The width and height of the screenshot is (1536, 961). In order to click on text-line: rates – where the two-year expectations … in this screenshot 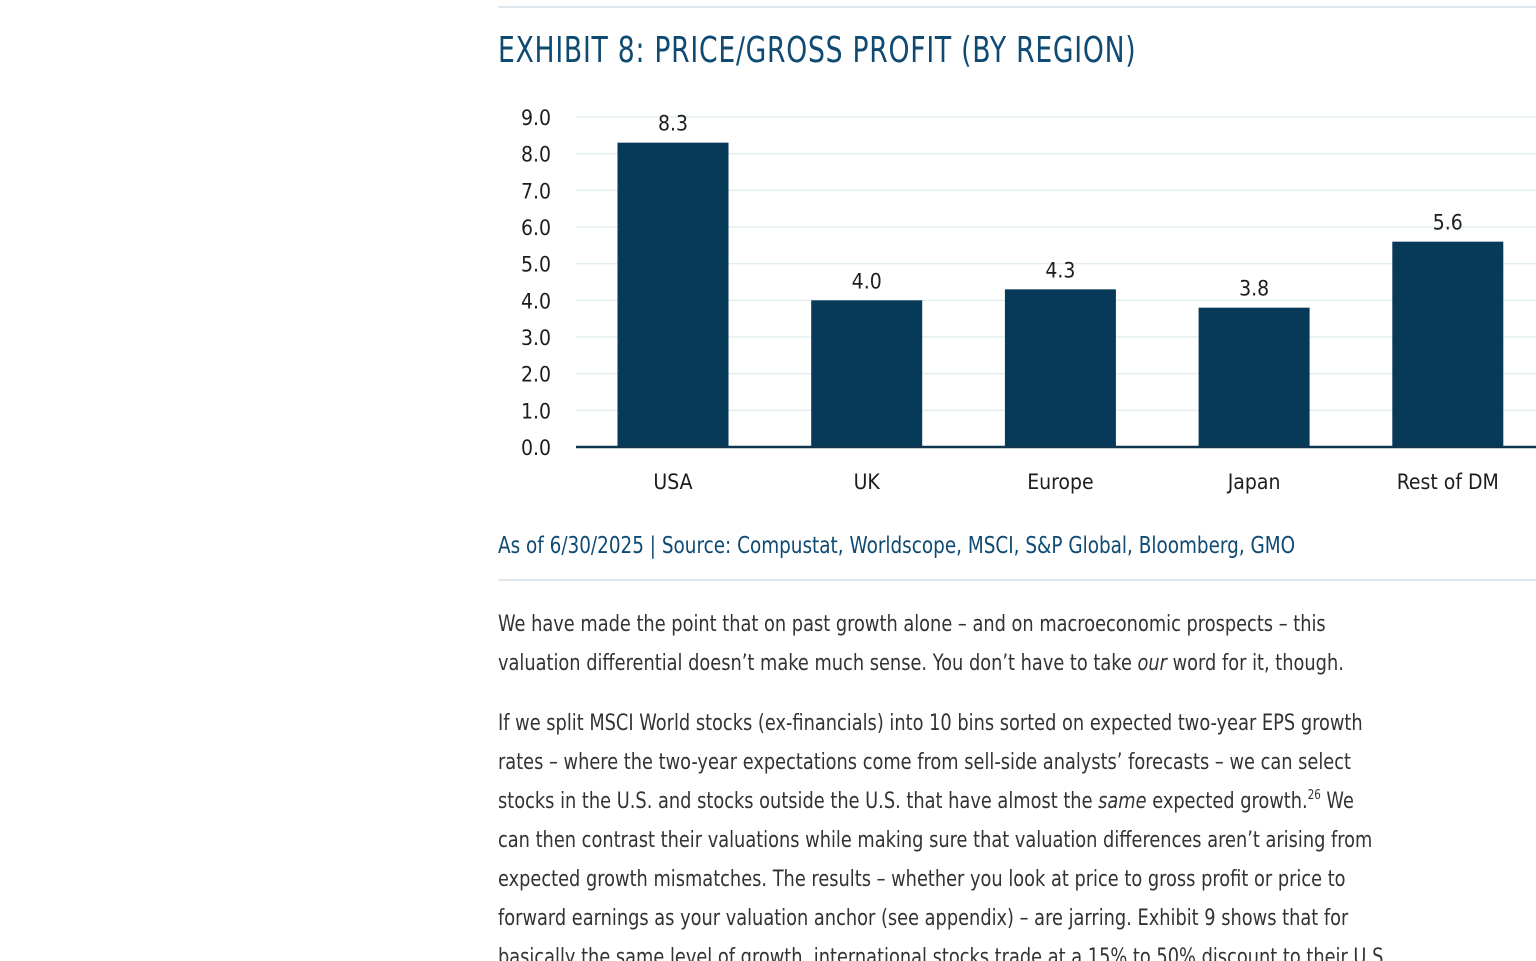, I will do `click(924, 762)`.